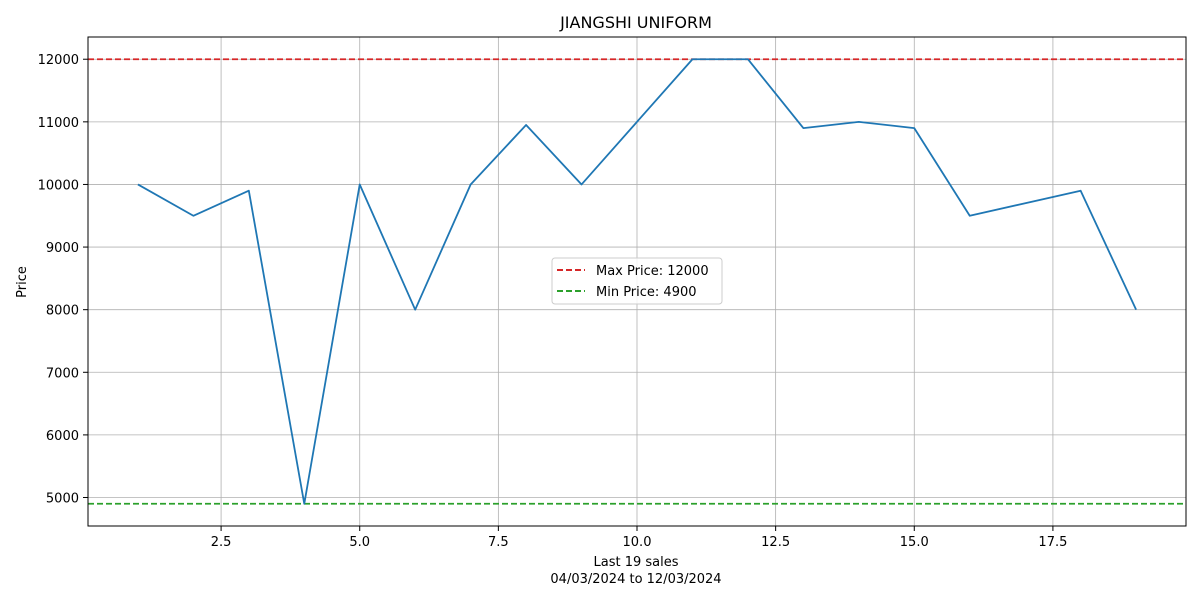  What do you see at coordinates (1052, 542) in the screenshot?
I see `x-tick-label: 17.5` at bounding box center [1052, 542].